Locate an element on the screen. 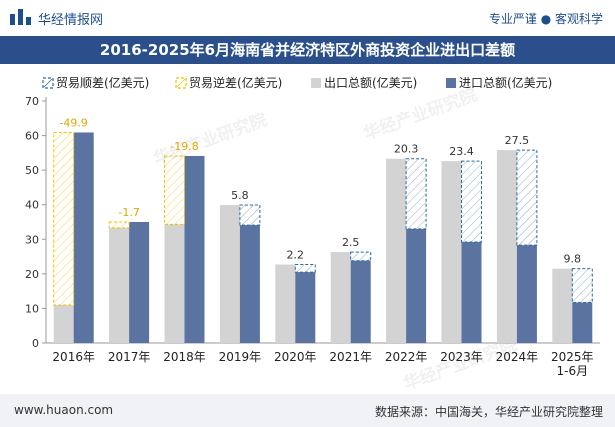 Image resolution: width=615 pixels, height=427 pixels. legend-item-surplus: 贸易顺差(亿美元) is located at coordinates (95, 82).